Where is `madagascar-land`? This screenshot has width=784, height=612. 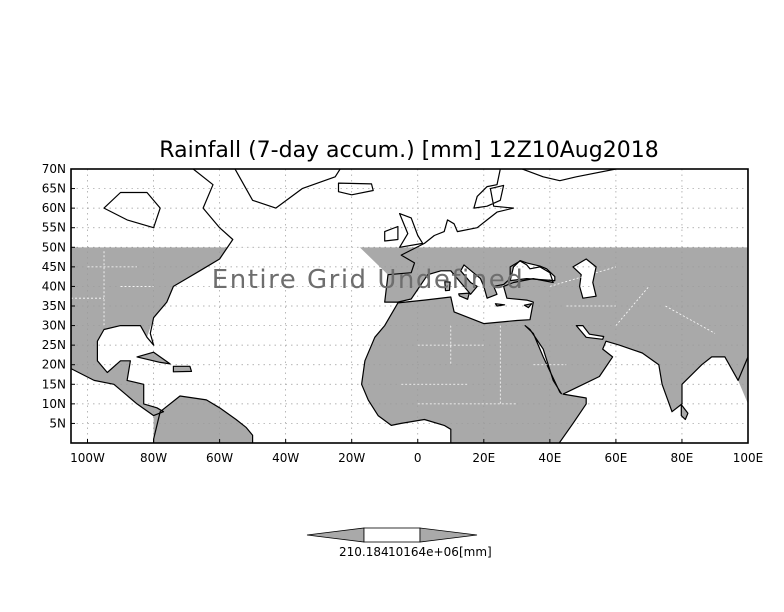 madagascar-land is located at coordinates (573, 496).